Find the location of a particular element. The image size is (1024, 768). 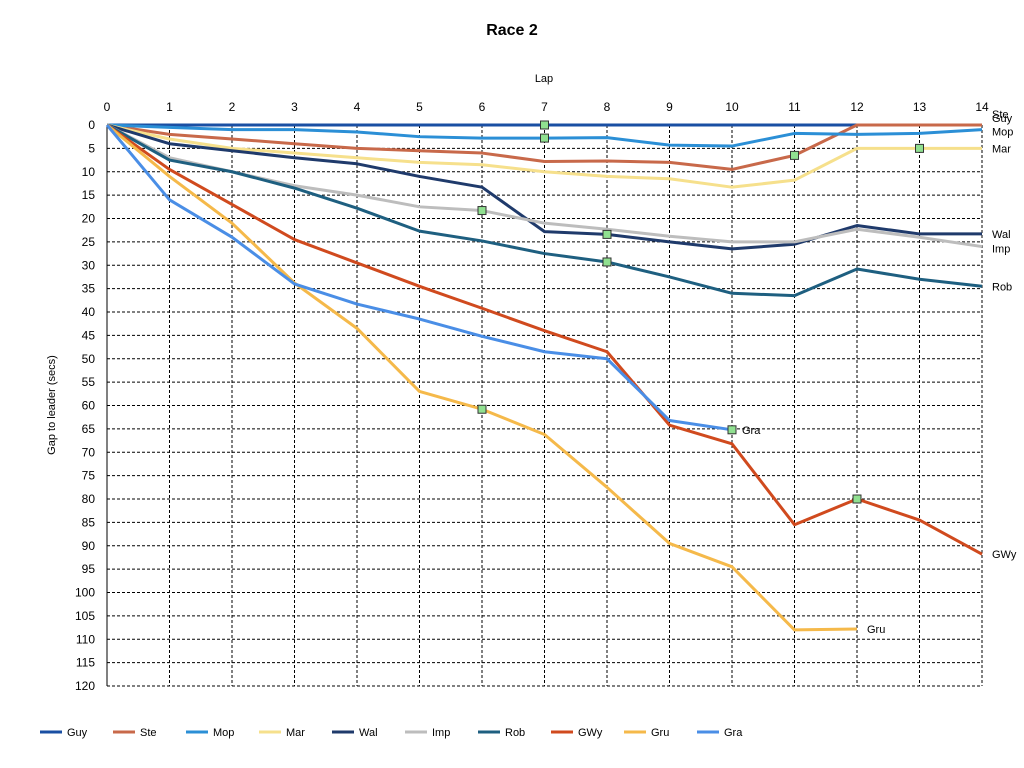

end-label-ste: Ste is located at coordinates (1000, 115).